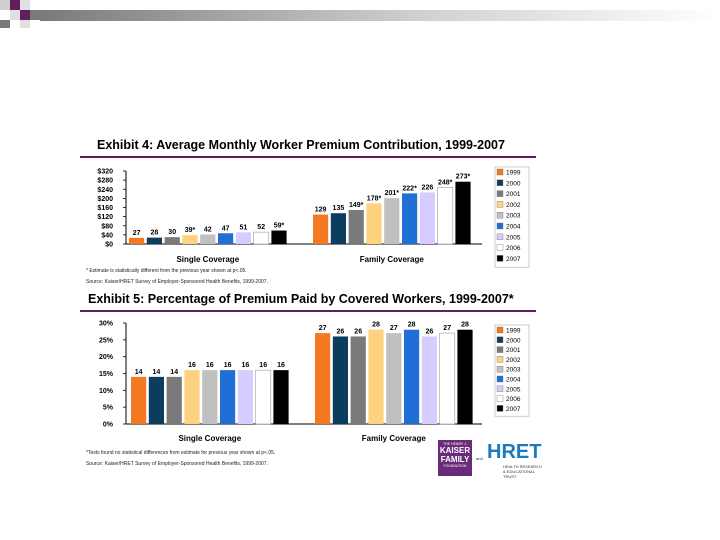 This screenshot has height=540, width=720. I want to click on bar-value-label: 135, so click(339, 208).